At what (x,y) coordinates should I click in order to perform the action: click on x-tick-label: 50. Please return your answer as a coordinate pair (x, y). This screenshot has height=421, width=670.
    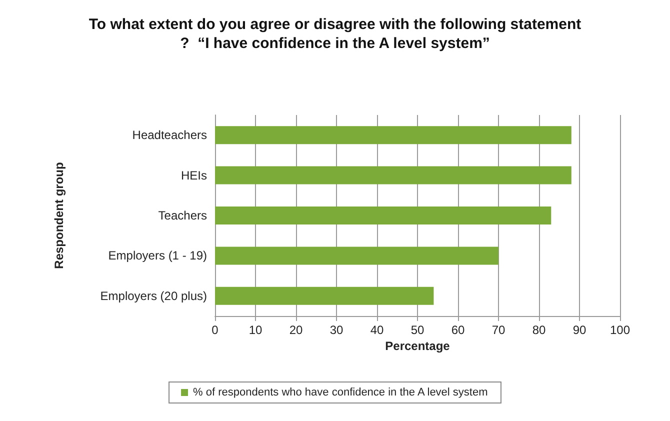
    Looking at the image, I should click on (417, 330).